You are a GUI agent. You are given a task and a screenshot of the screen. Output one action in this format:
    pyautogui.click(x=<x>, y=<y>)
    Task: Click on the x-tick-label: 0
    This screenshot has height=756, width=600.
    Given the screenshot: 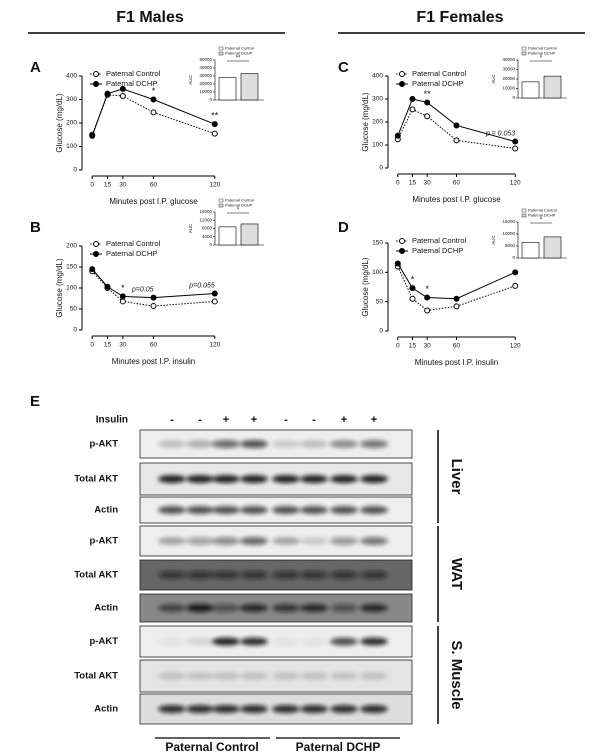 What is the action you would take?
    pyautogui.click(x=398, y=346)
    